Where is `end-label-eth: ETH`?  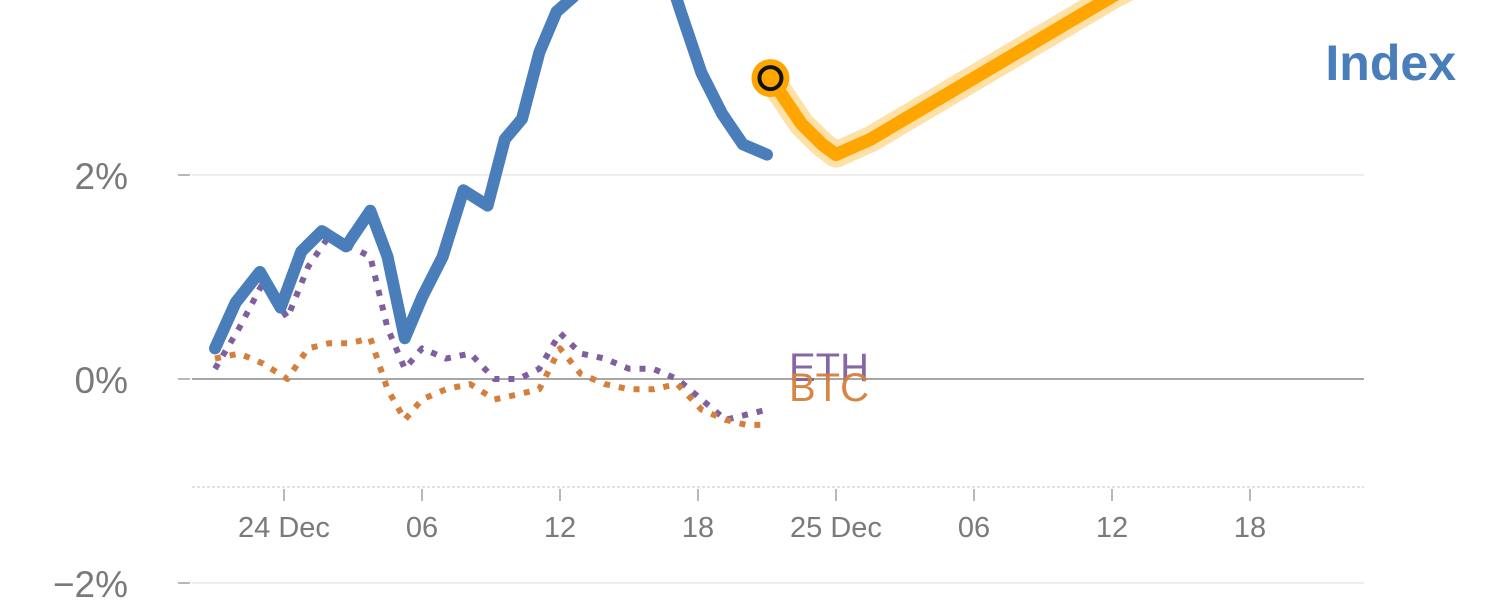
end-label-eth: ETH is located at coordinates (829, 368).